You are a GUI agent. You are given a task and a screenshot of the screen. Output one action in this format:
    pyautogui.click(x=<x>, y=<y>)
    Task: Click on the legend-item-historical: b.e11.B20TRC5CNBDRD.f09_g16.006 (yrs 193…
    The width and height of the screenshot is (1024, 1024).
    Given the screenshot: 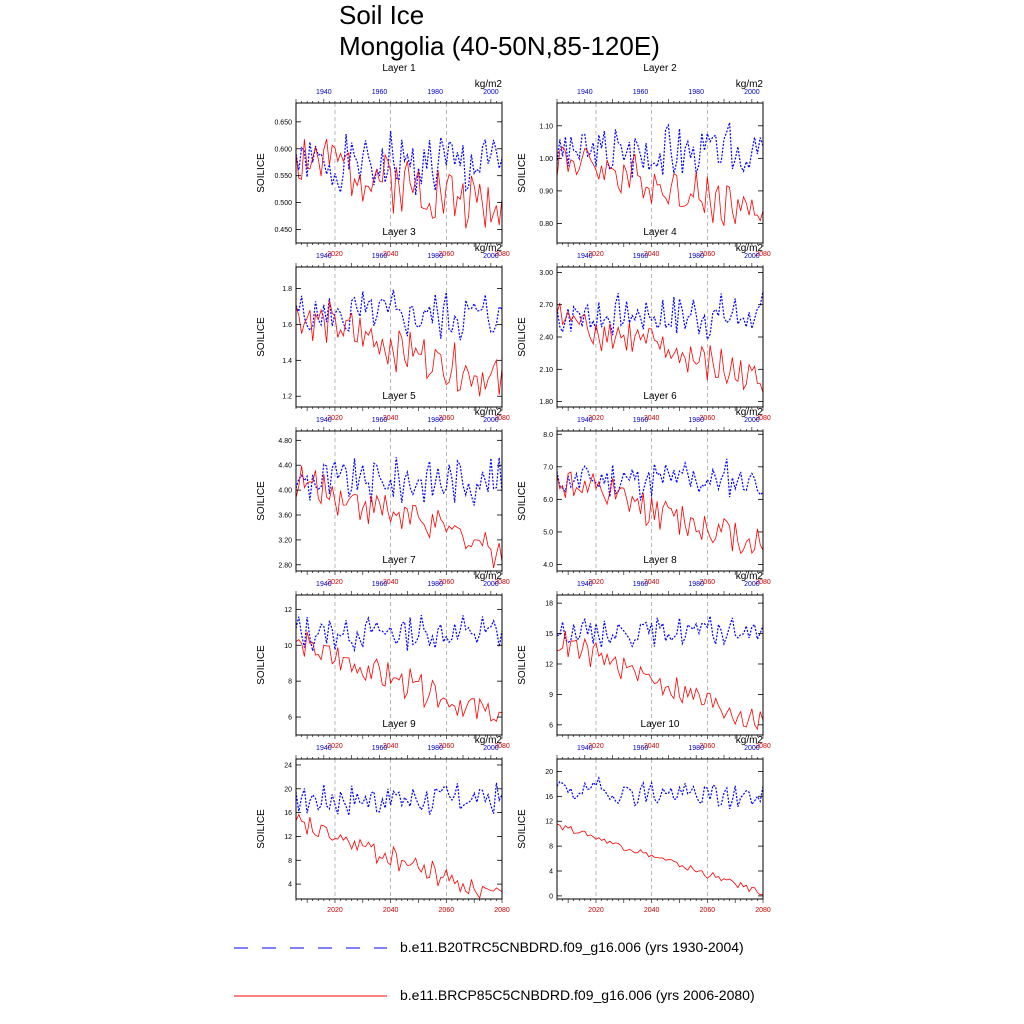 What is the action you would take?
    pyautogui.click(x=532, y=948)
    